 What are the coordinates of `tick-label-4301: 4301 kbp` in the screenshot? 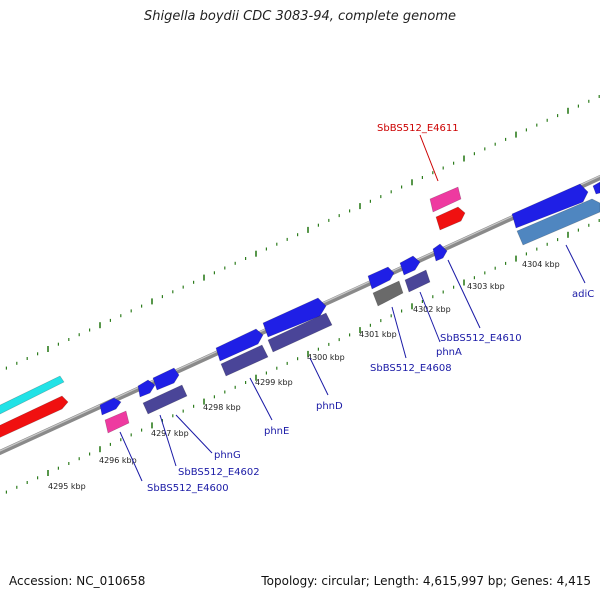 It's located at (378, 334).